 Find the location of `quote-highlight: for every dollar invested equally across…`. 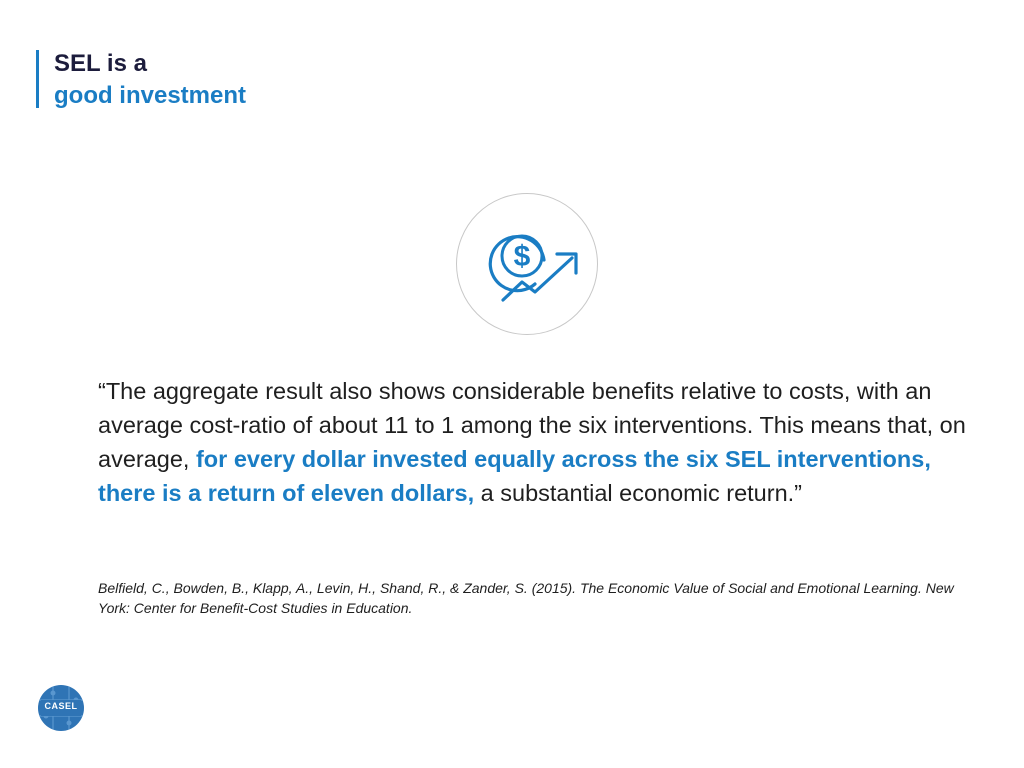

quote-highlight: for every dollar invested equally across… is located at coordinates (514, 476).